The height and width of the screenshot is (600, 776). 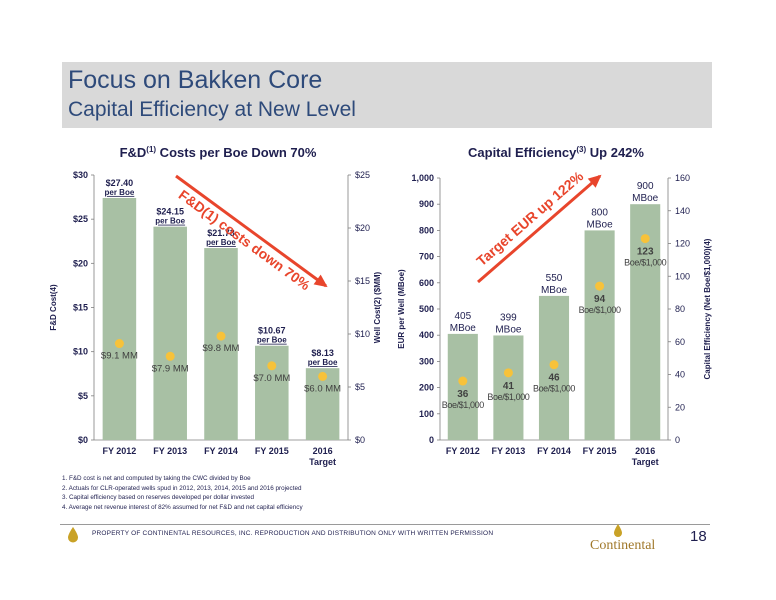 I want to click on left-tick-label: 400, so click(x=426, y=335).